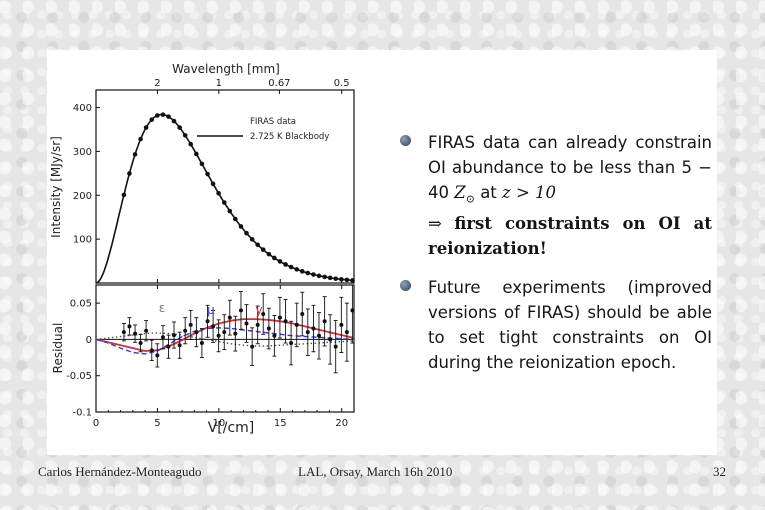 This screenshot has width=765, height=510. What do you see at coordinates (157, 83) in the screenshot?
I see `wavelength-tick-label: 2` at bounding box center [157, 83].